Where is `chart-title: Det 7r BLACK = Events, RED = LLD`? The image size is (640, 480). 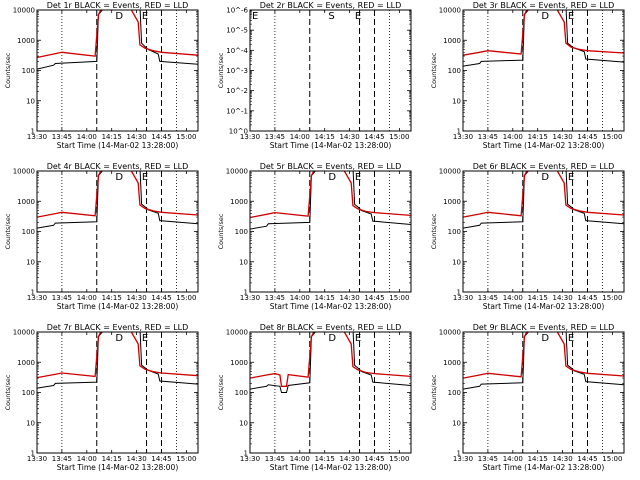
chart-title: Det 7r BLACK = Events, RED = LLD is located at coordinates (118, 327).